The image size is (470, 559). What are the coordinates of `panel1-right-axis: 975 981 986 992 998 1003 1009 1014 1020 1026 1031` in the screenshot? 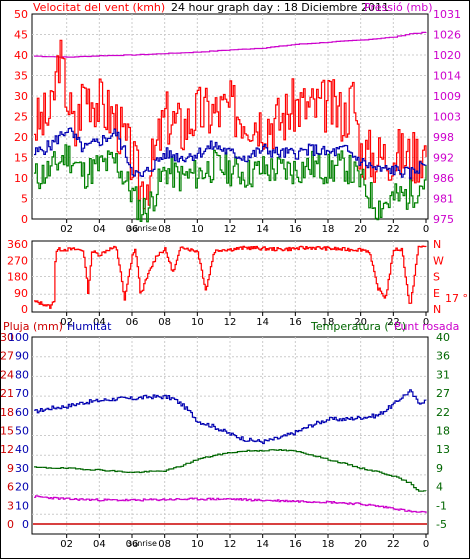 It's located at (447, 117).